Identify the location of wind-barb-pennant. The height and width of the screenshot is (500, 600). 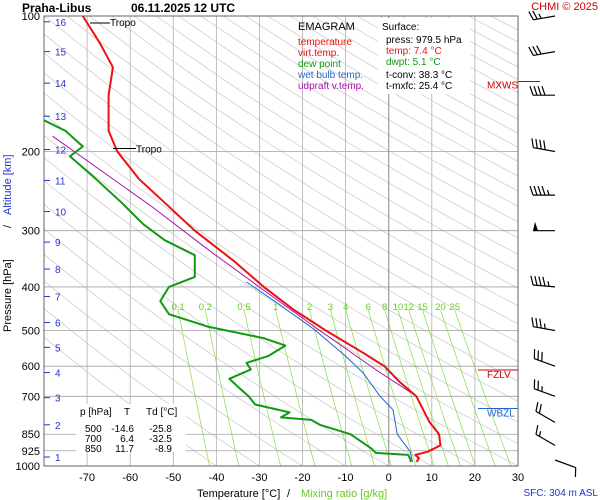
(535, 226).